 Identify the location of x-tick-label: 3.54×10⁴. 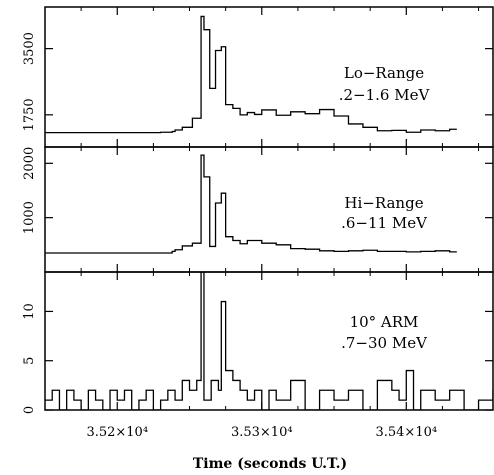
(406, 432).